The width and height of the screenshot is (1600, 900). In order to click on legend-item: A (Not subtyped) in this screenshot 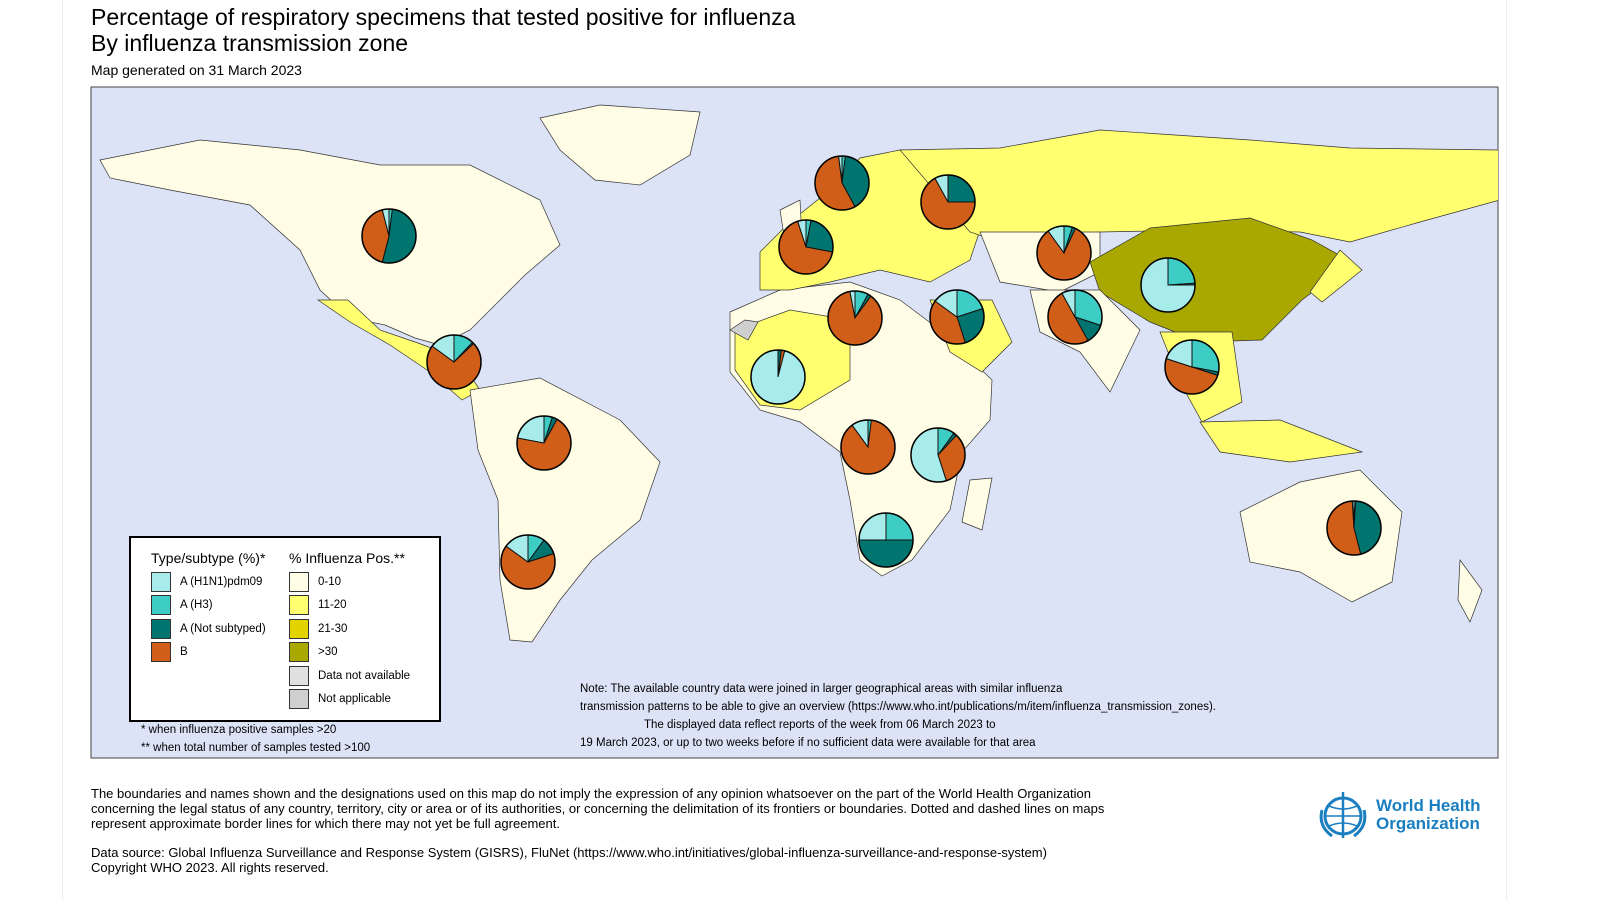, I will do `click(208, 628)`.